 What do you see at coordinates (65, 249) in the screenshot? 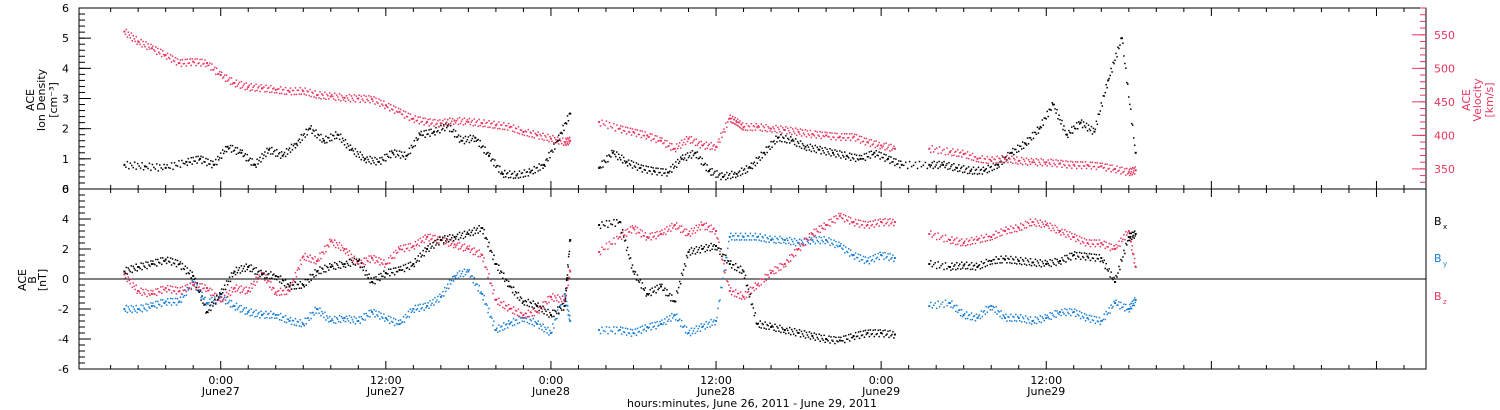
I see `panel2-ytick-label: 2` at bounding box center [65, 249].